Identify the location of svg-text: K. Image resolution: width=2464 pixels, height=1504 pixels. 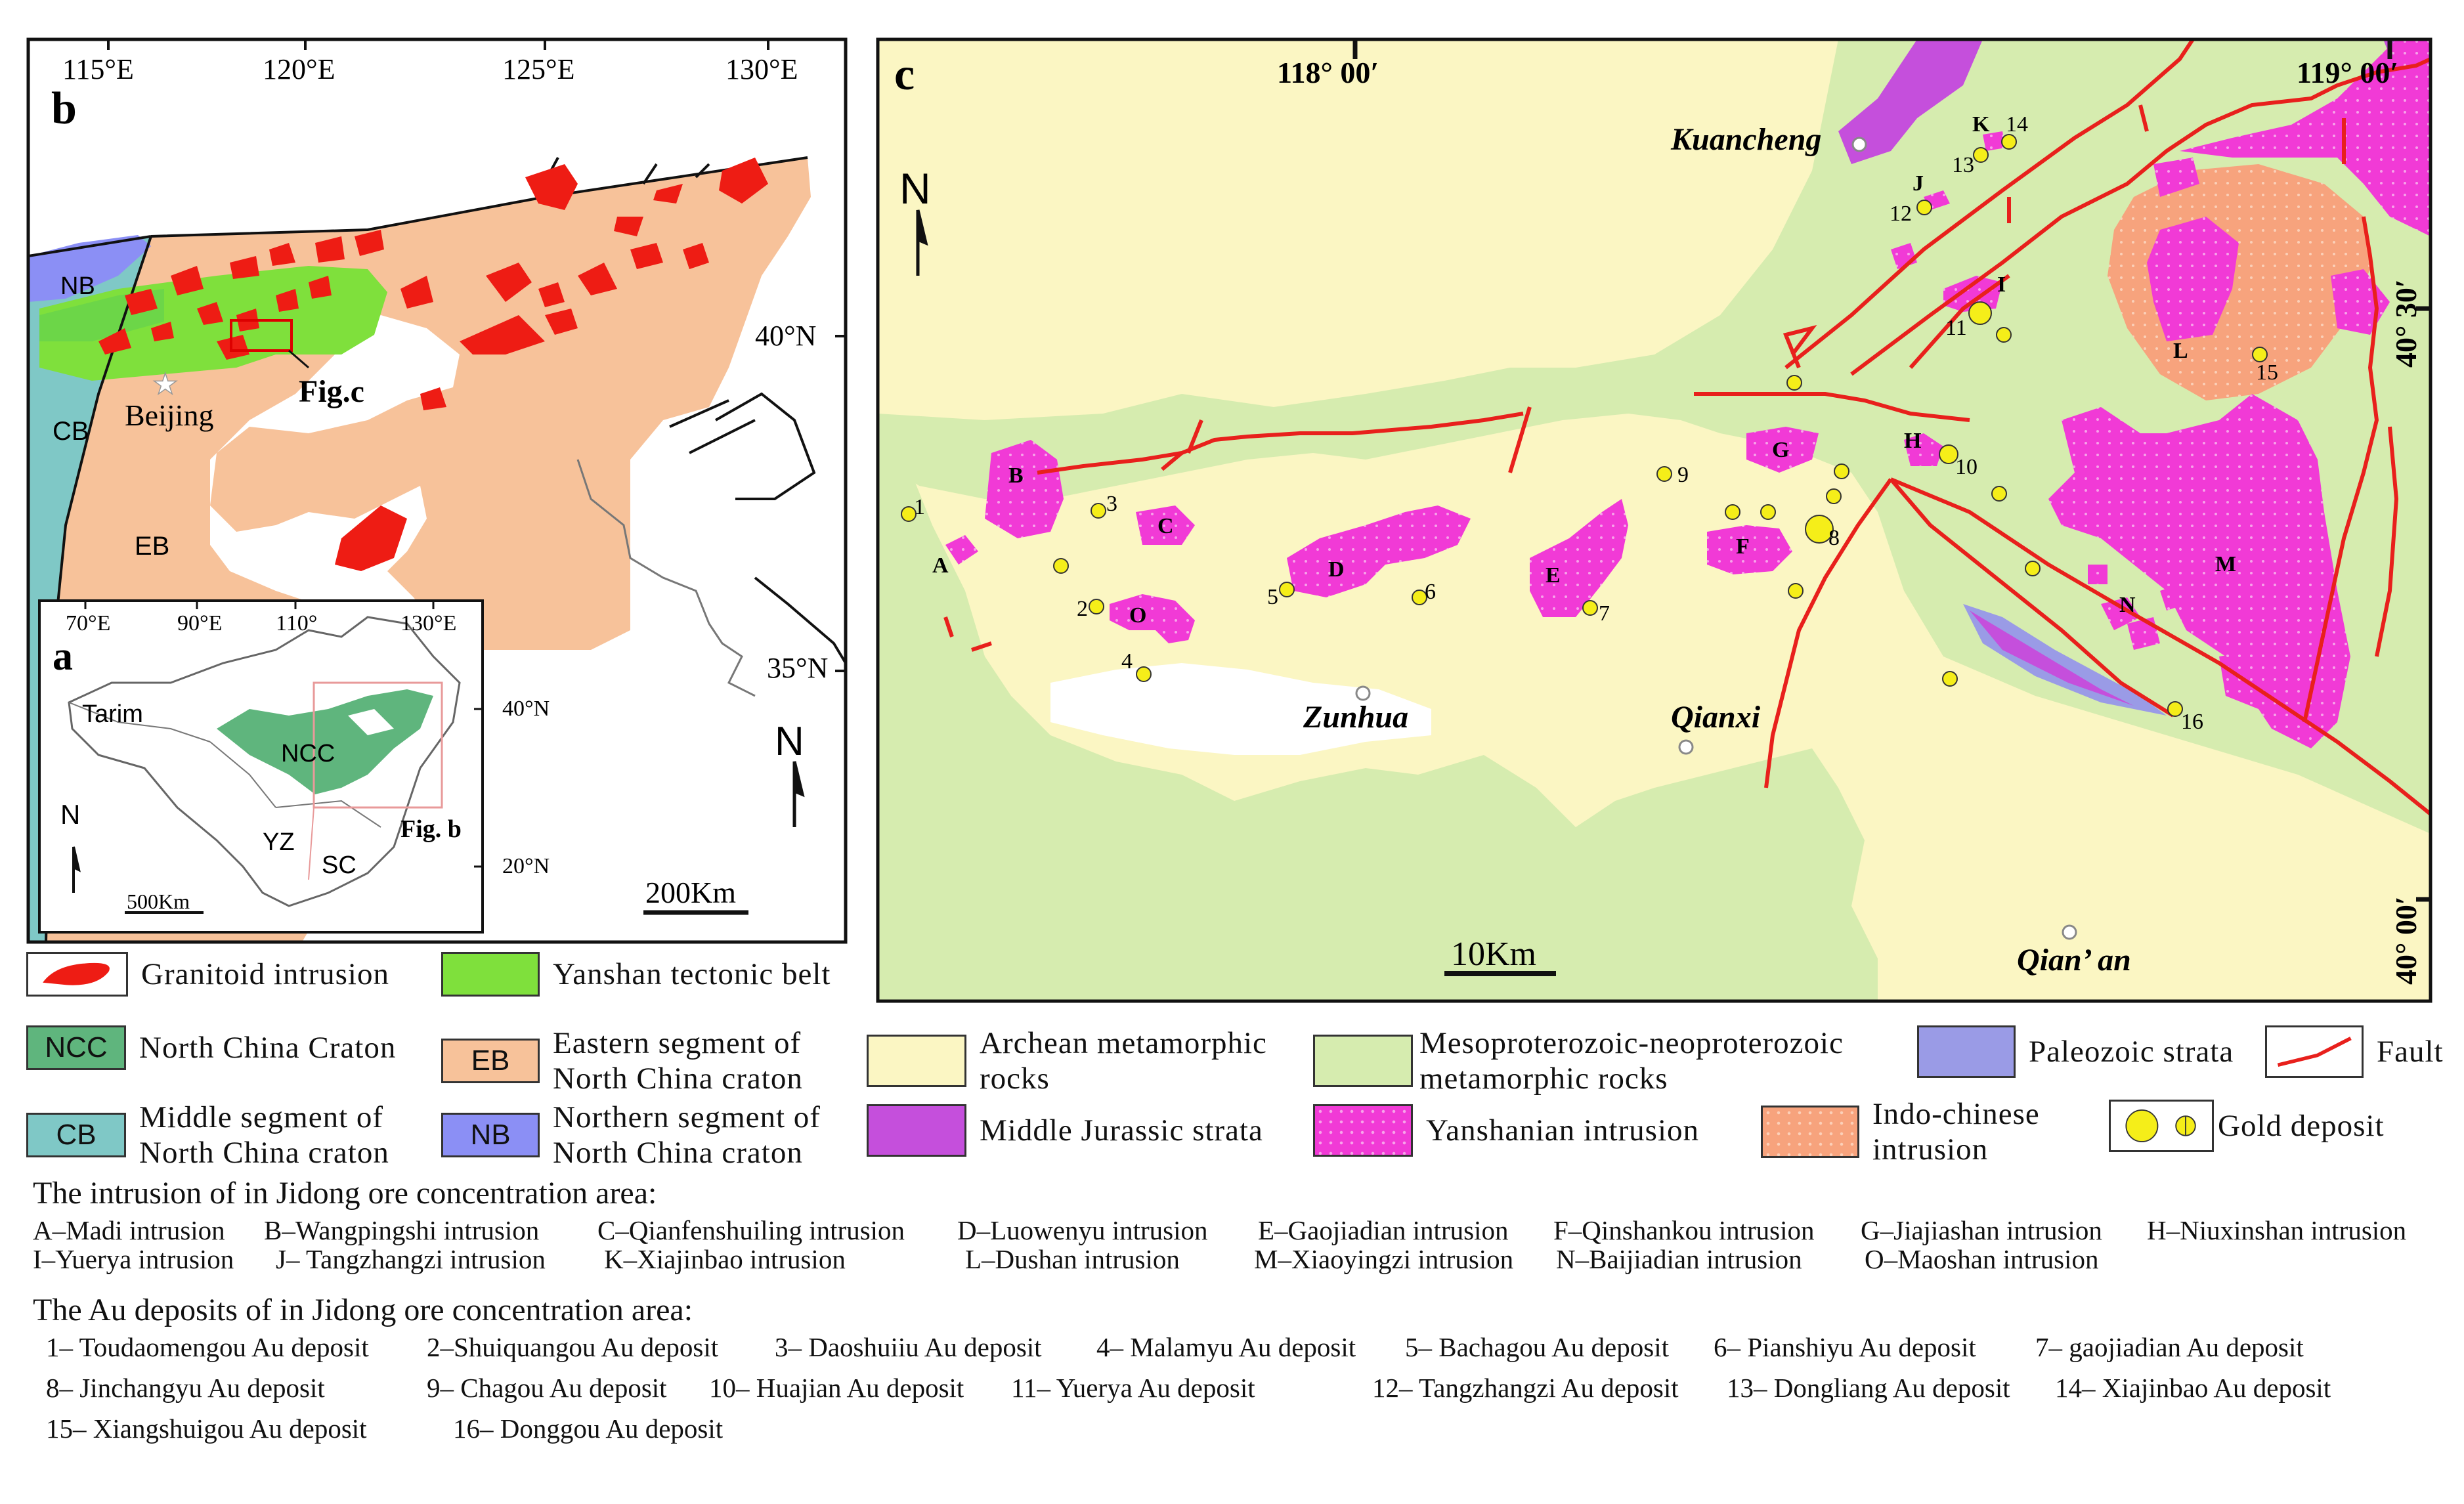
(1981, 124).